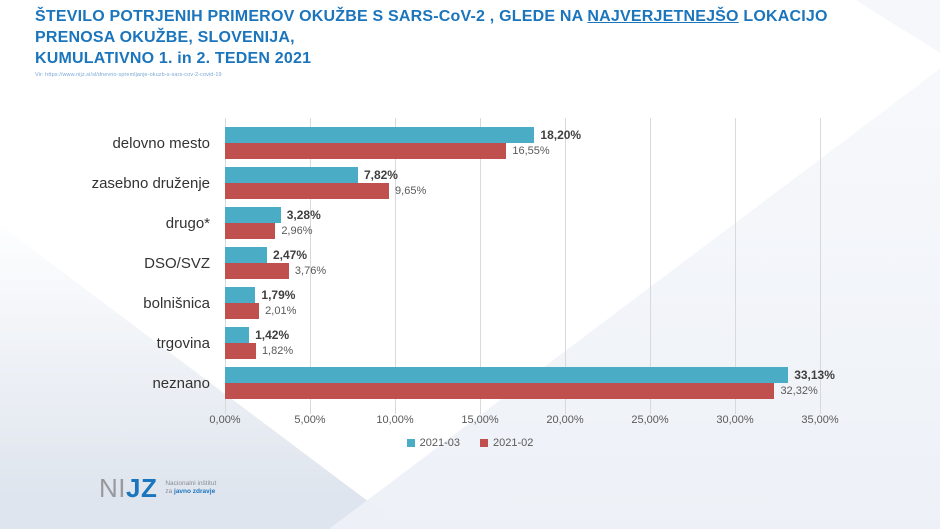 This screenshot has width=940, height=529. I want to click on chart-row: DSO/SVZ 2,47% 3,76%, so click(470, 263).